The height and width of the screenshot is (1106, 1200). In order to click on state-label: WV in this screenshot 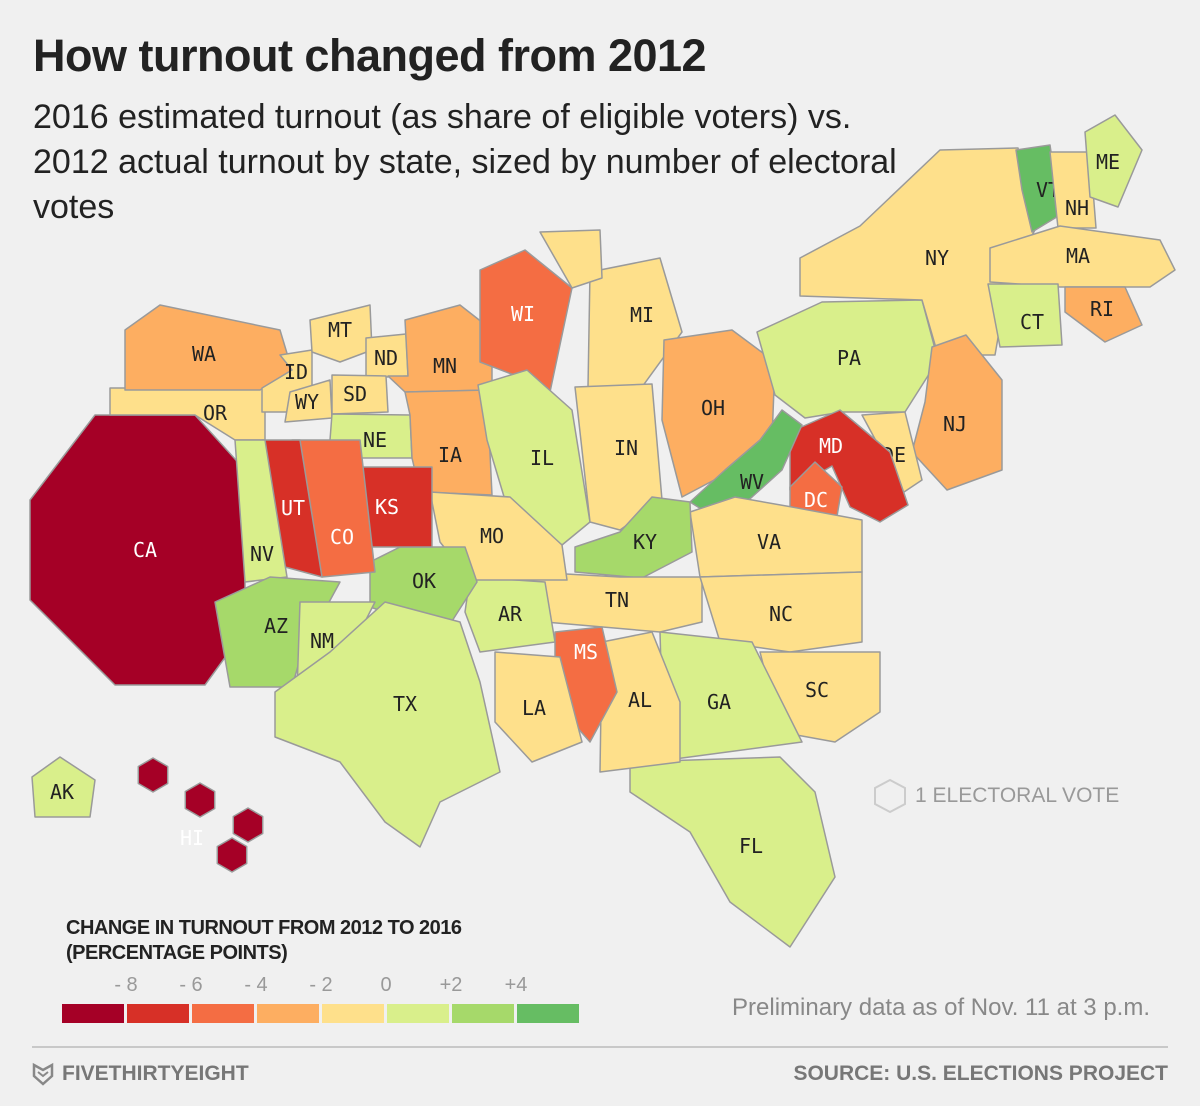, I will do `click(752, 482)`.